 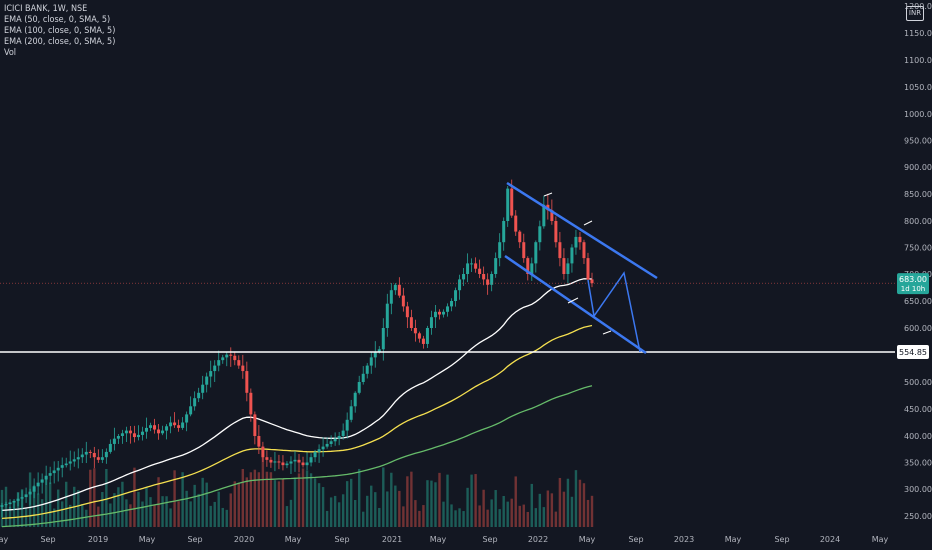 I want to click on currency-badge: INR, so click(x=915, y=13).